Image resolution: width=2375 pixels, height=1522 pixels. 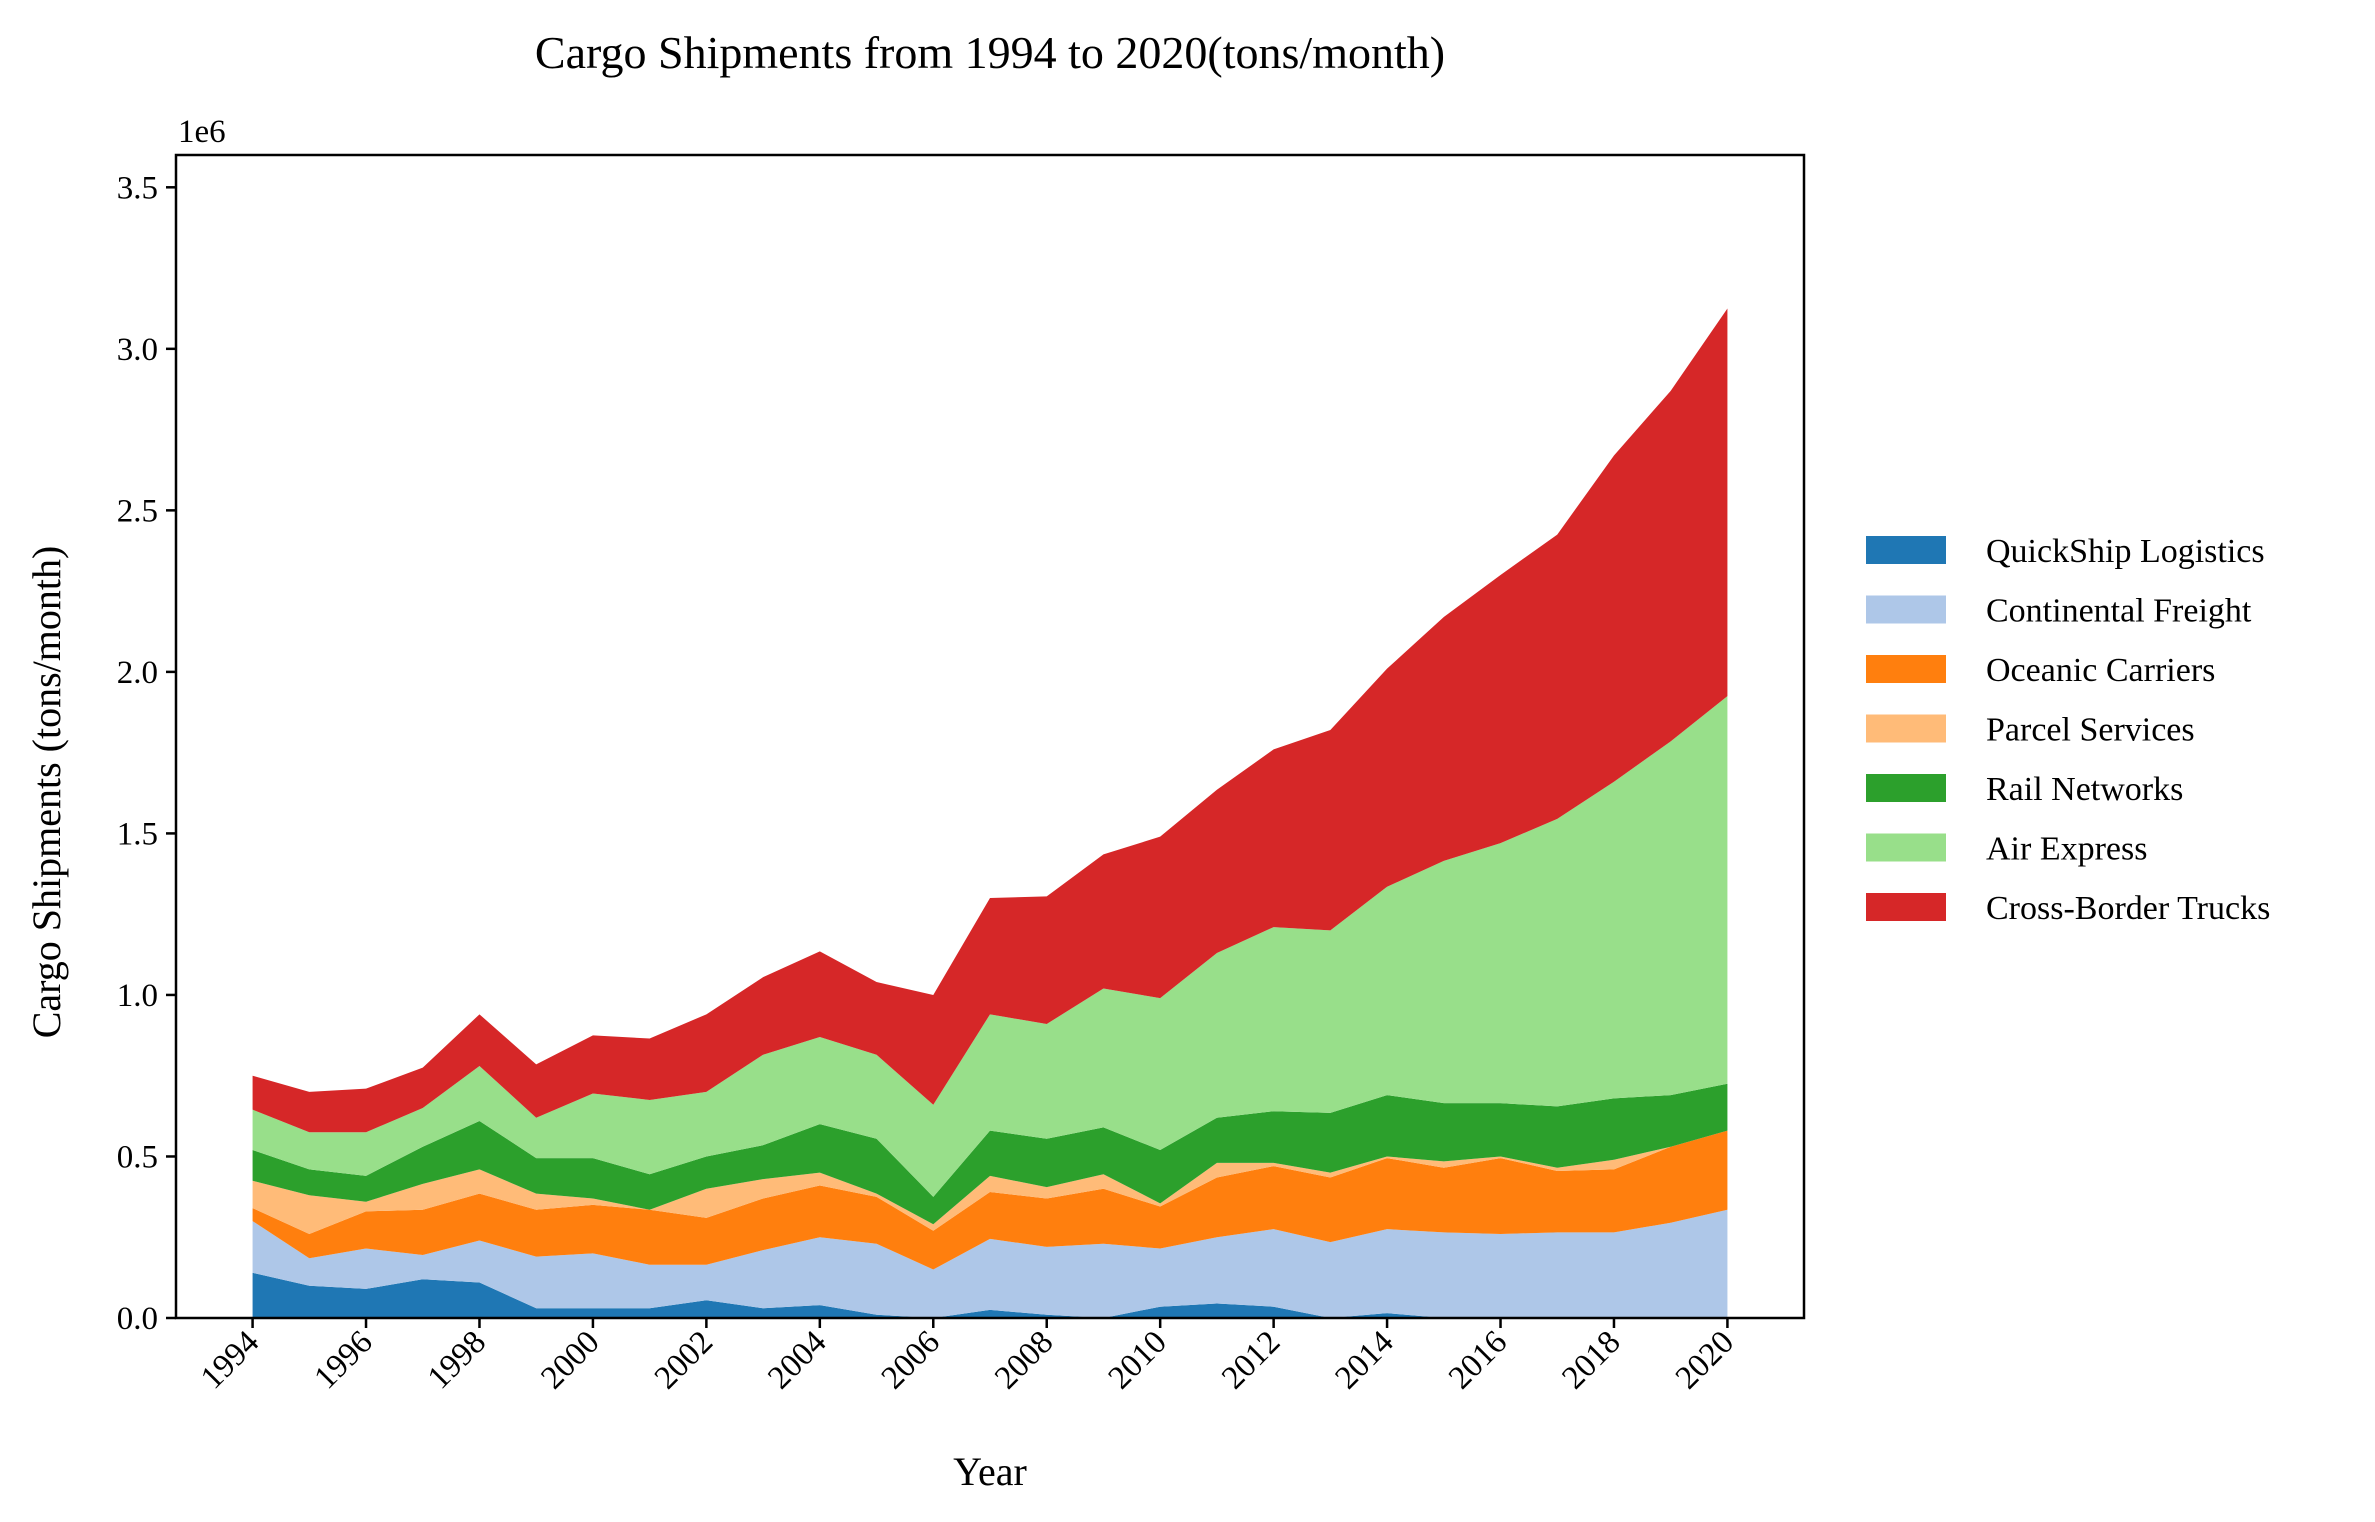 What do you see at coordinates (570, 1360) in the screenshot?
I see `x-tick-label: 2000` at bounding box center [570, 1360].